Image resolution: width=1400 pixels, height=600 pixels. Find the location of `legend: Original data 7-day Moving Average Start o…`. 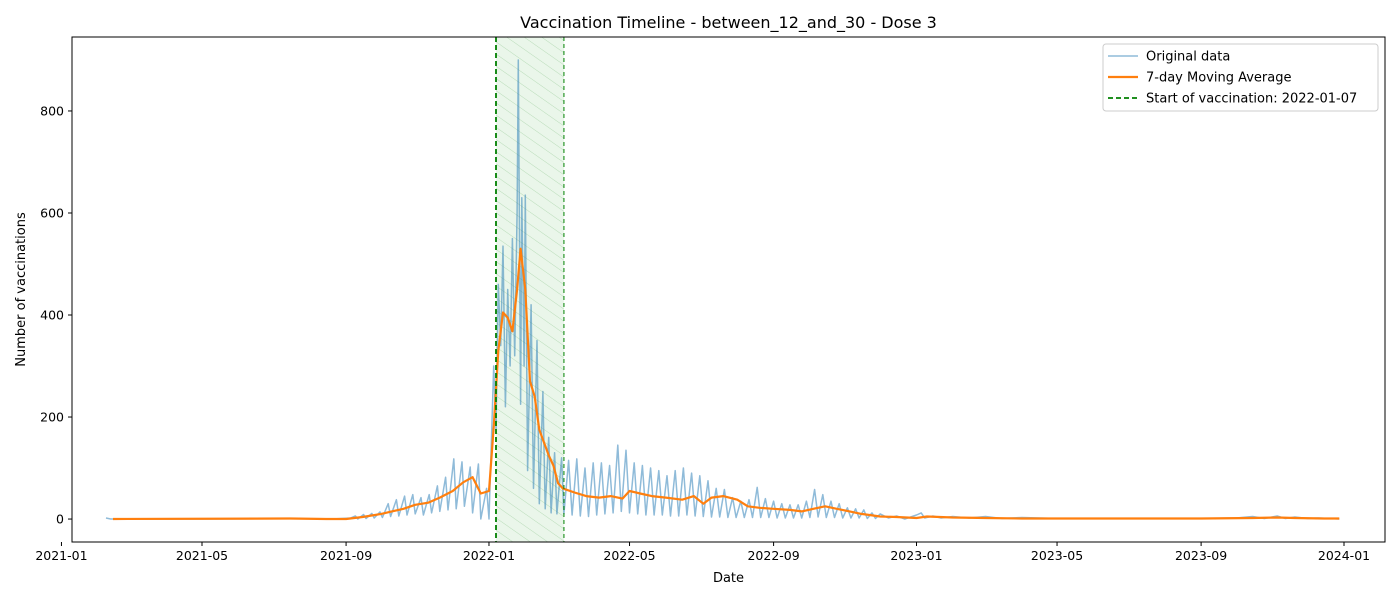

legend: Original data 7-day Moving Average Start o… is located at coordinates (1240, 77).